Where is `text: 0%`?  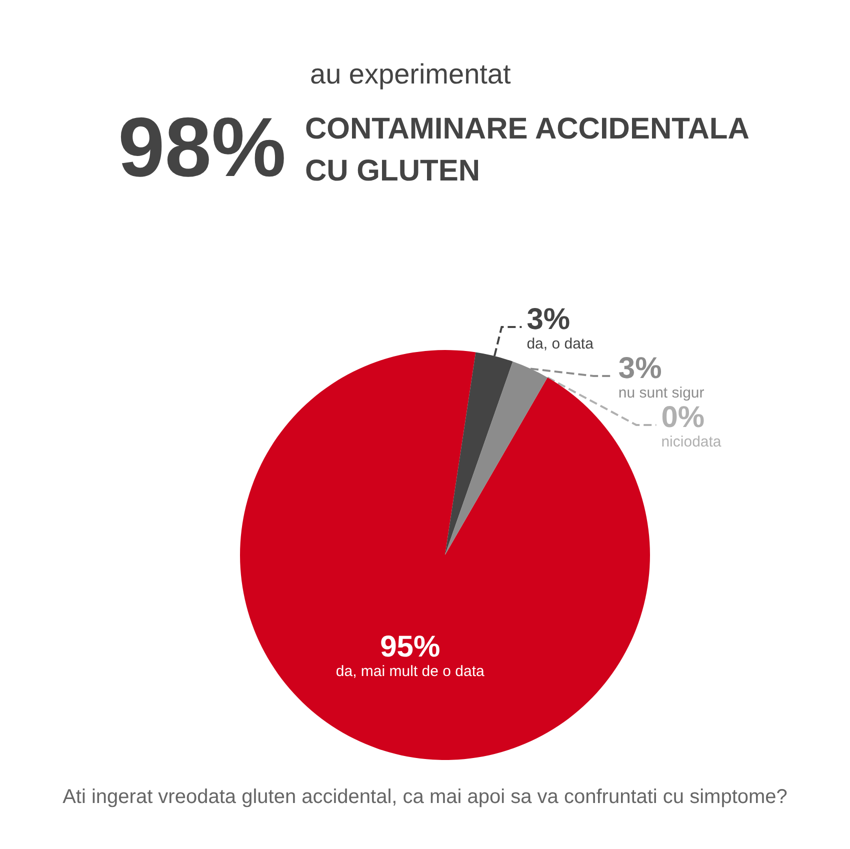 text: 0% is located at coordinates (683, 417).